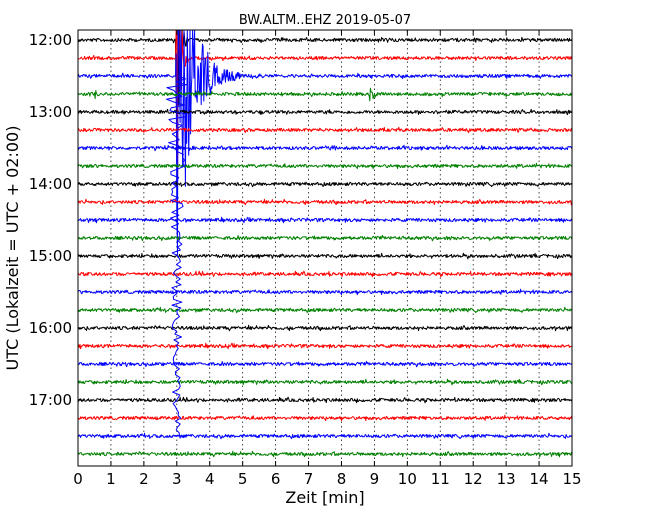 The image size is (650, 520). Describe the element at coordinates (50, 40) in the screenshot. I see `y-tick-label: 12:00` at that location.